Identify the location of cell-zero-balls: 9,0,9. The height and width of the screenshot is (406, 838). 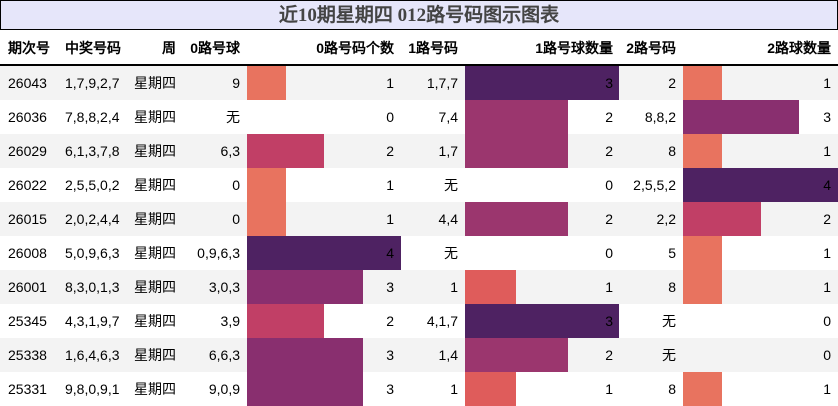
(224, 389).